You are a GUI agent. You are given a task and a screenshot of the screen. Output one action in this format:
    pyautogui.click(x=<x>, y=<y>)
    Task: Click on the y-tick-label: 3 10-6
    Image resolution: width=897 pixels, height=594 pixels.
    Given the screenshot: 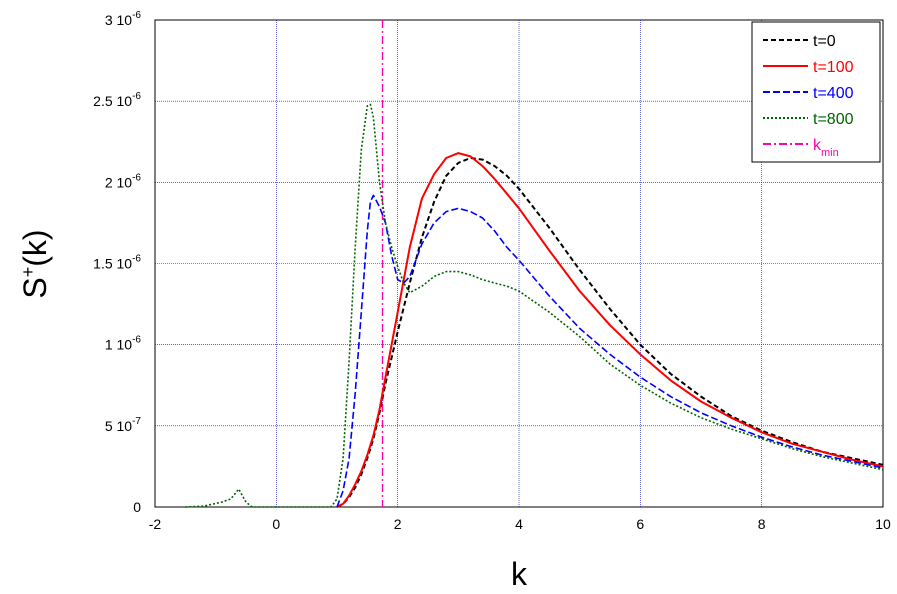 What is the action you would take?
    pyautogui.click(x=123, y=19)
    